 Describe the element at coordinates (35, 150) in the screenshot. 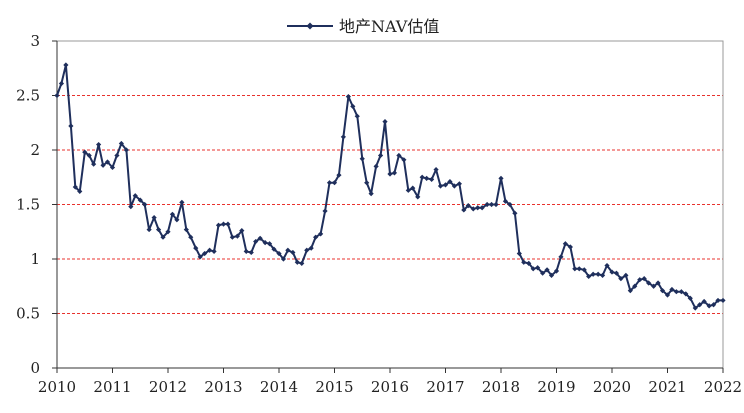

I see `y-tick-label-4: 2` at that location.